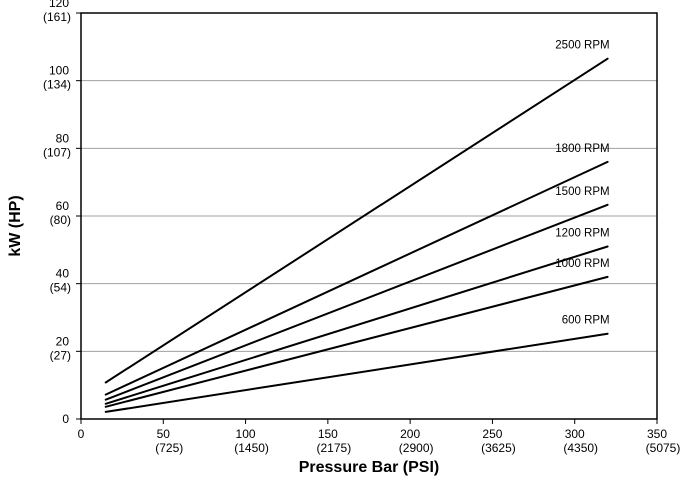 The image size is (686, 482). Describe the element at coordinates (63, 206) in the screenshot. I see `y-tick-label-3: 60` at that location.